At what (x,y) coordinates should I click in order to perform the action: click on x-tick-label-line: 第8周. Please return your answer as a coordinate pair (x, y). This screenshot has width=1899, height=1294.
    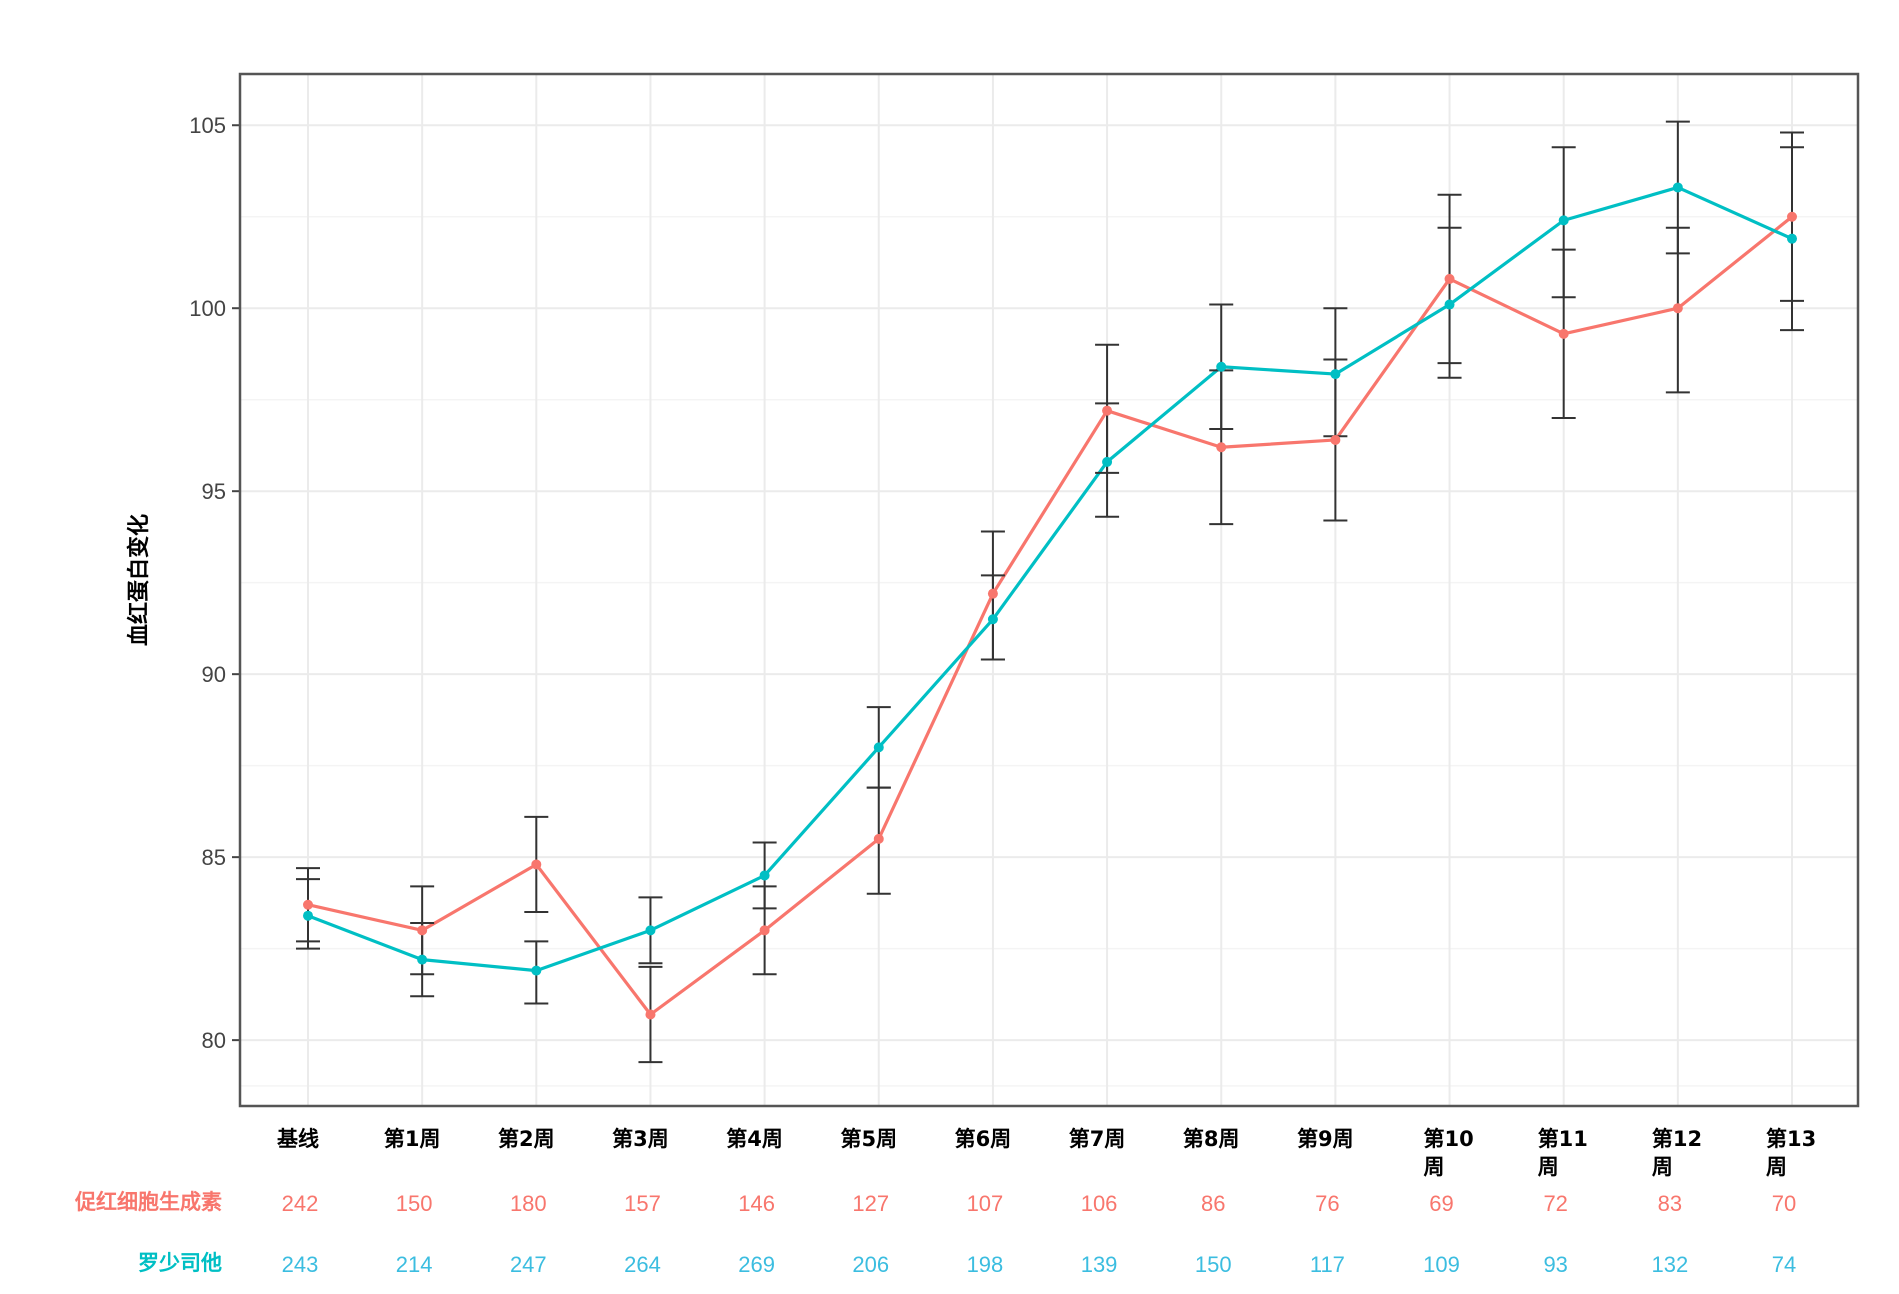
    Looking at the image, I should click on (1211, 1139).